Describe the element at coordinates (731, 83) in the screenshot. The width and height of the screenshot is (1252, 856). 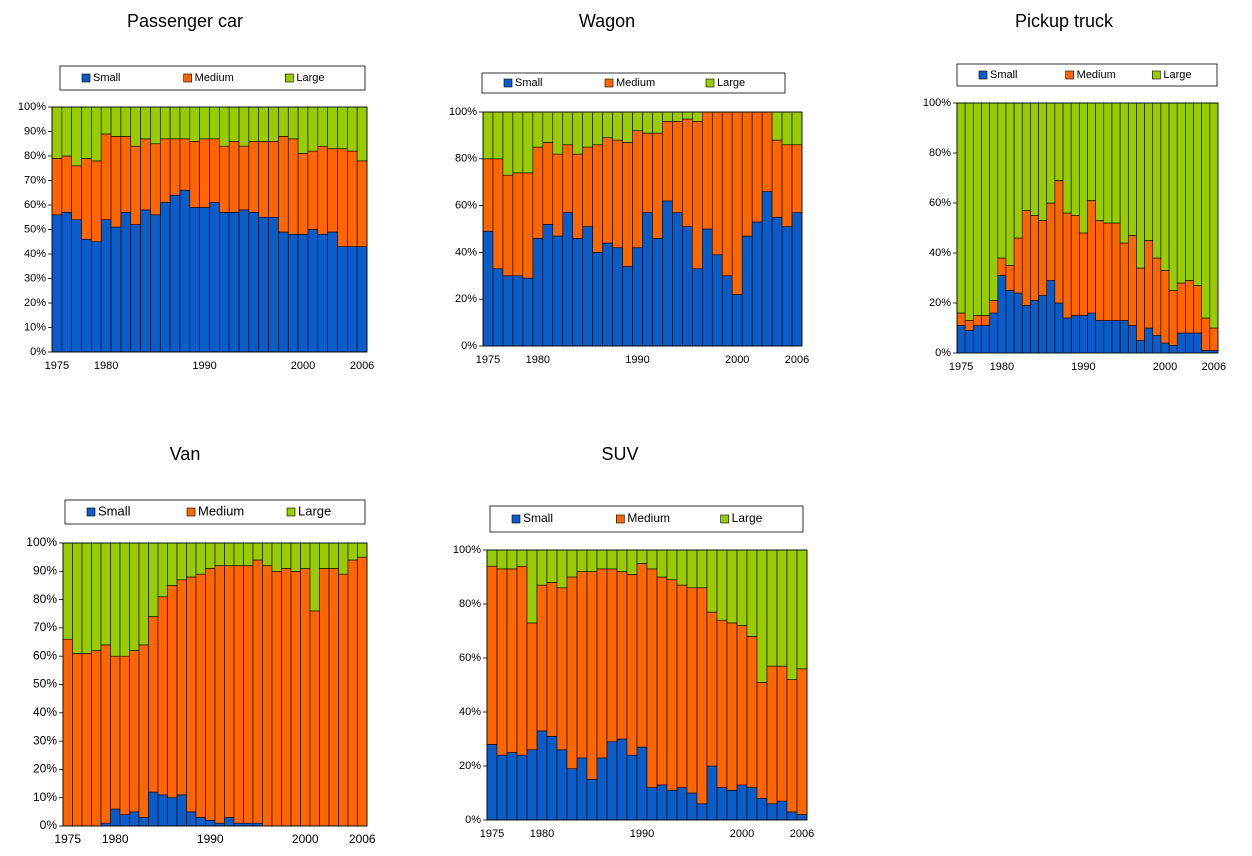
I see `legend-label: Large` at that location.